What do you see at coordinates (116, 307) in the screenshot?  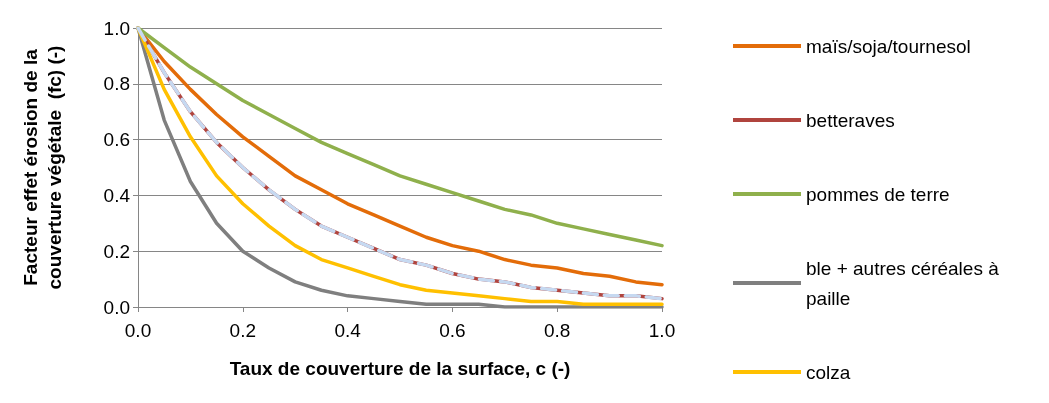 I see `y-tick-label: 0.0` at bounding box center [116, 307].